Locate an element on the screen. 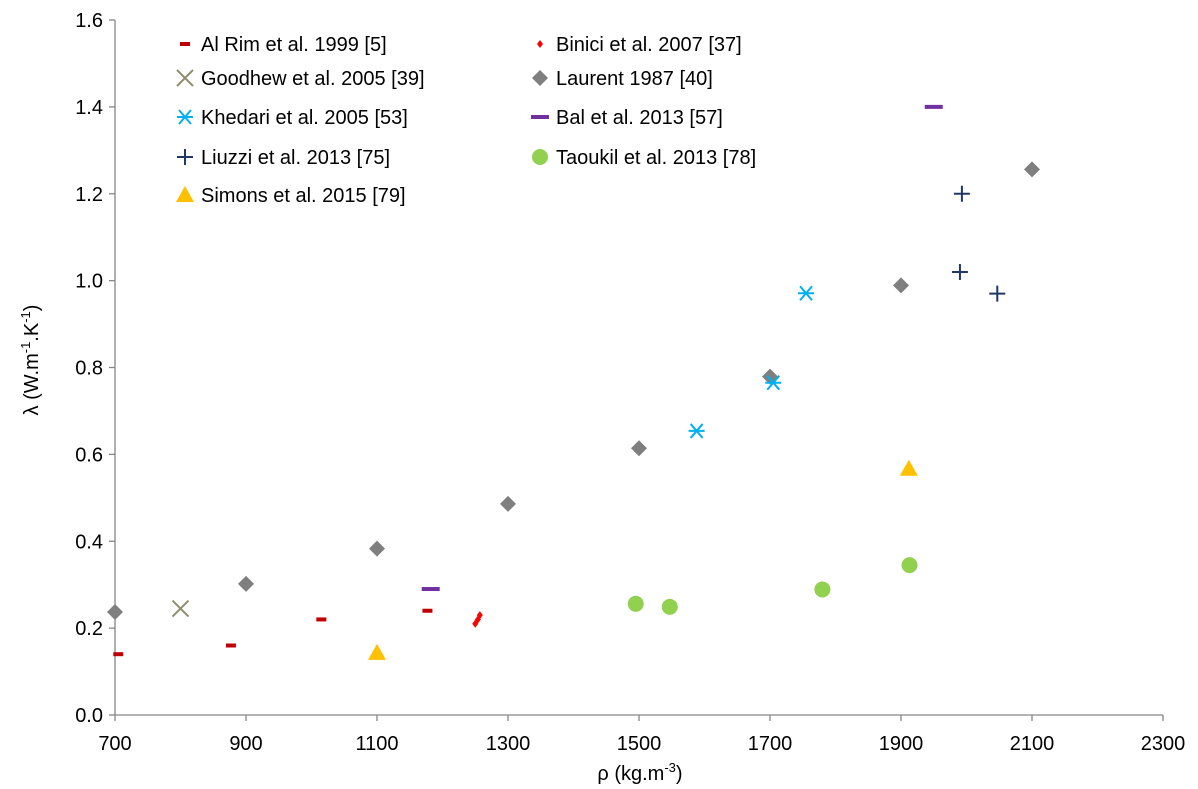  legend-item: Taoukil et al. 2013 [78] is located at coordinates (644, 158).